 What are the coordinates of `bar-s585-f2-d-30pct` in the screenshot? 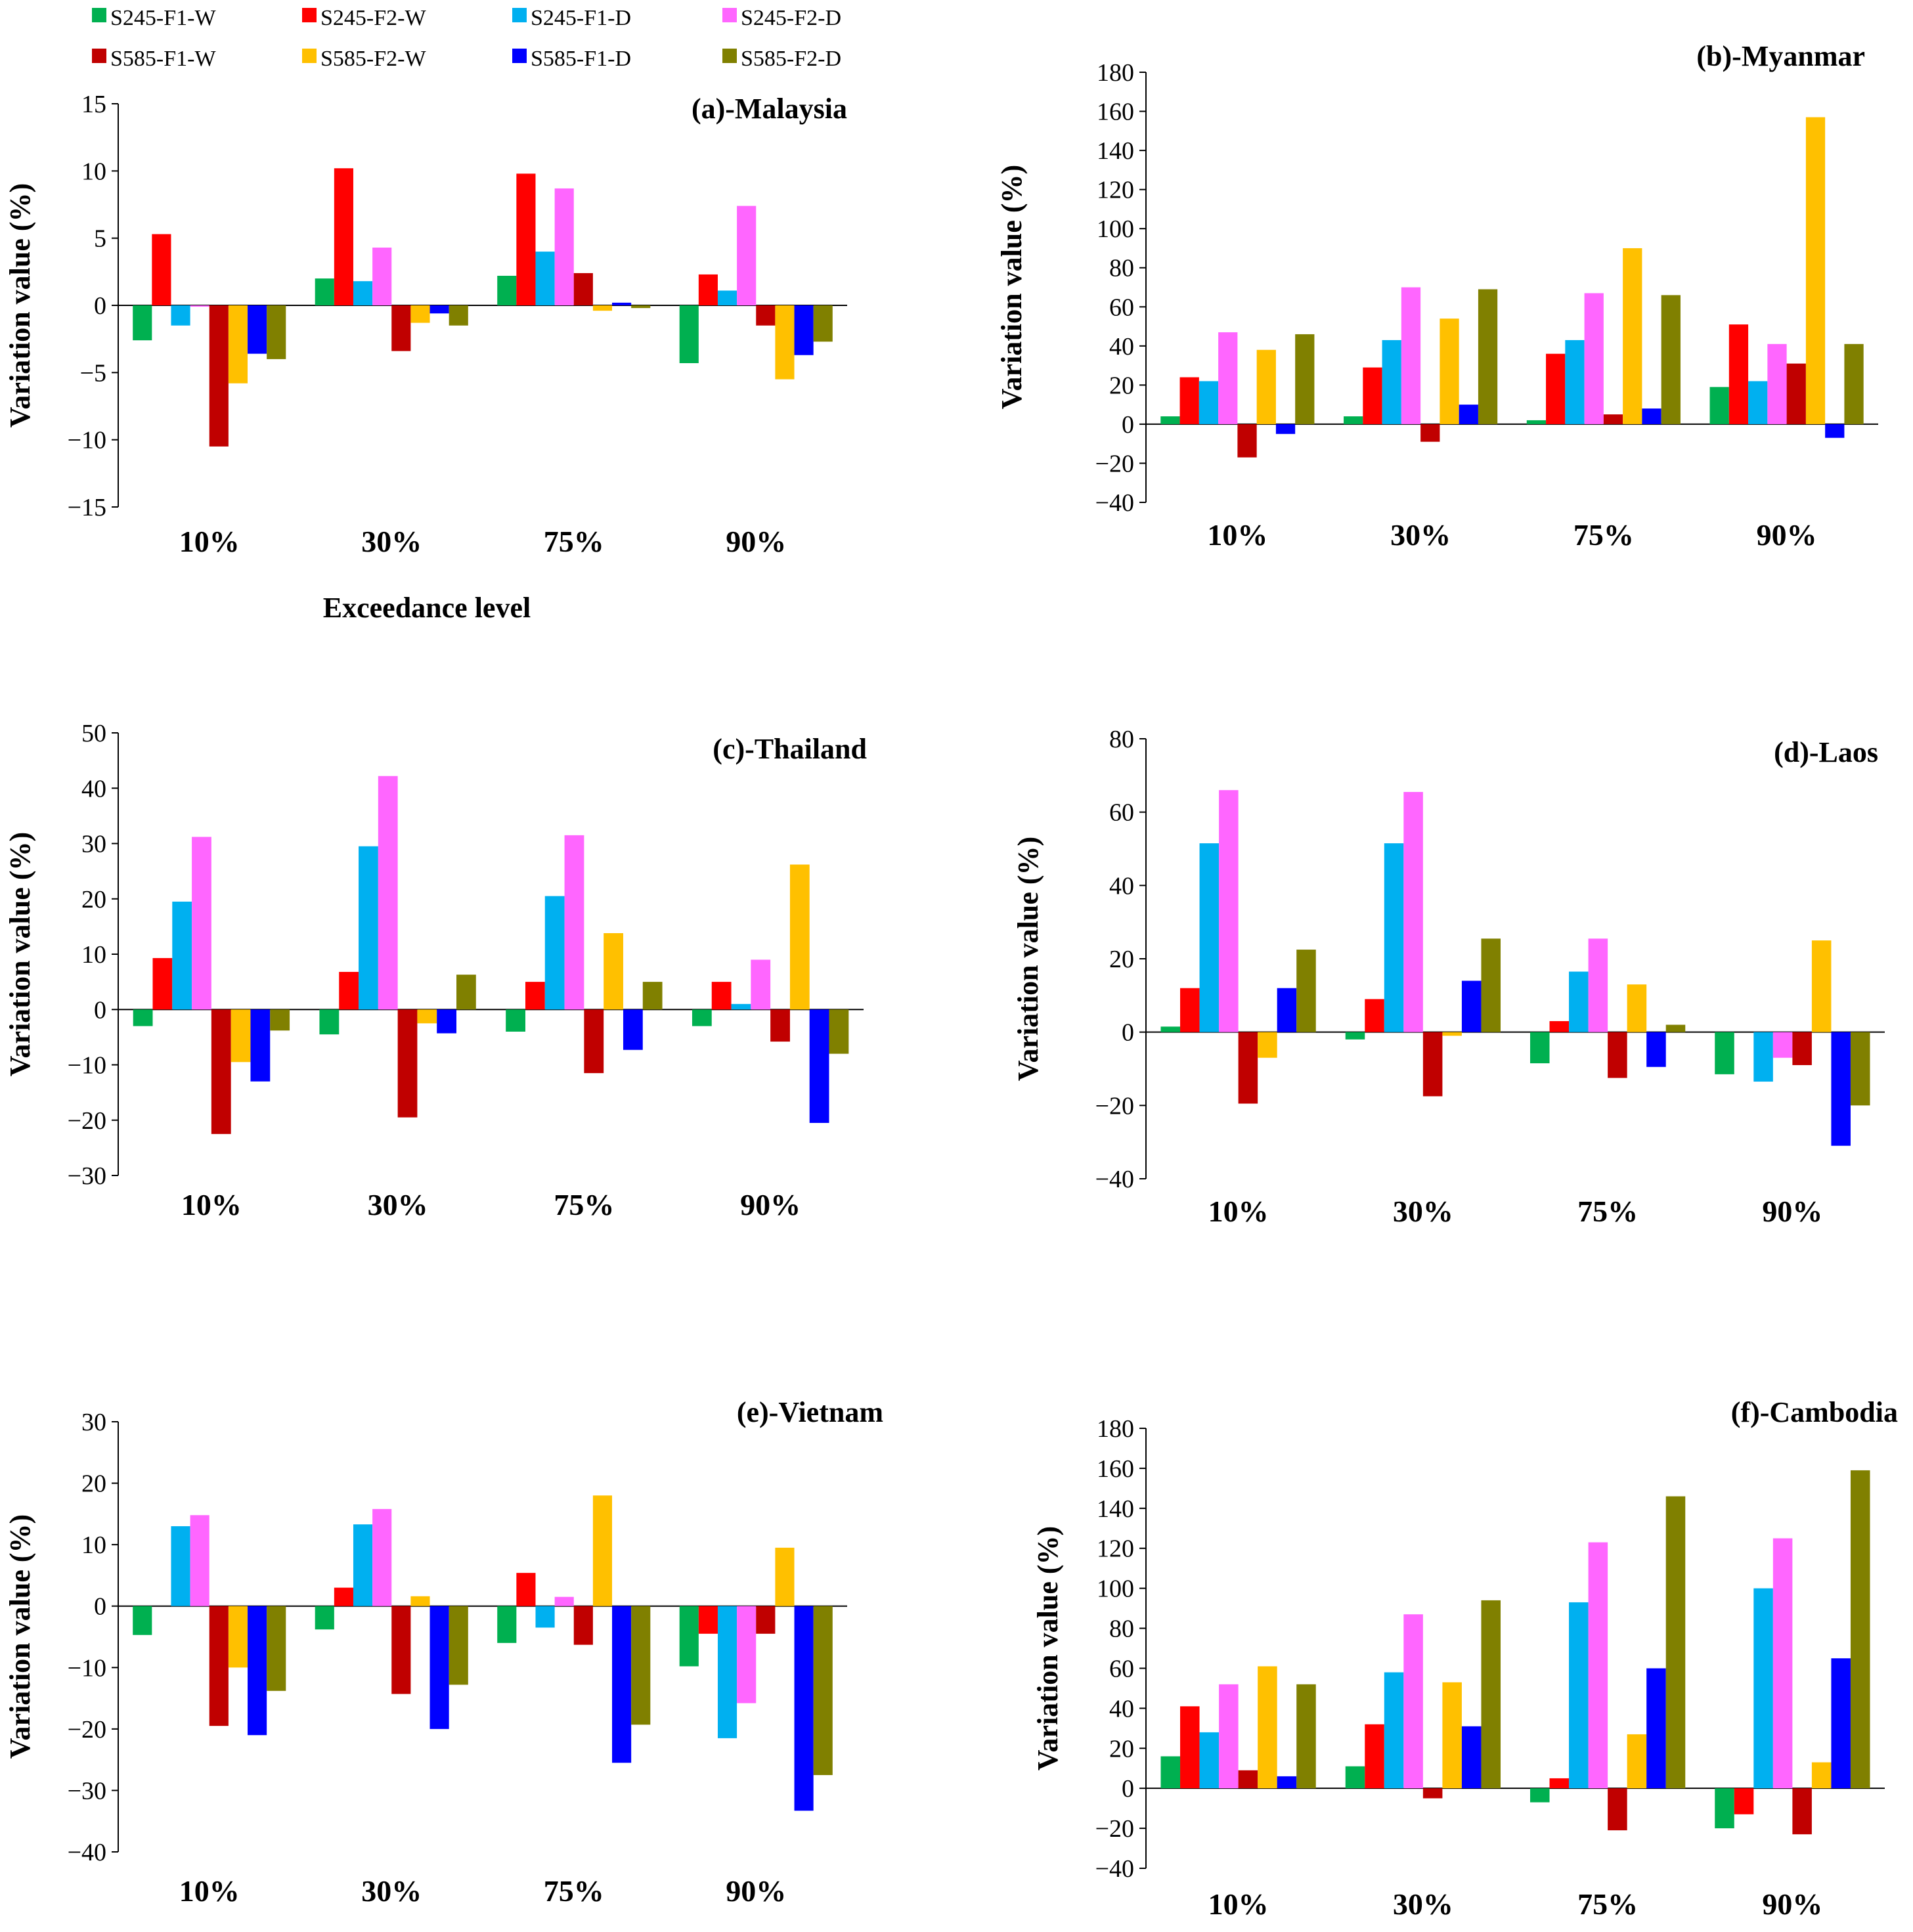 It's located at (1491, 1695).